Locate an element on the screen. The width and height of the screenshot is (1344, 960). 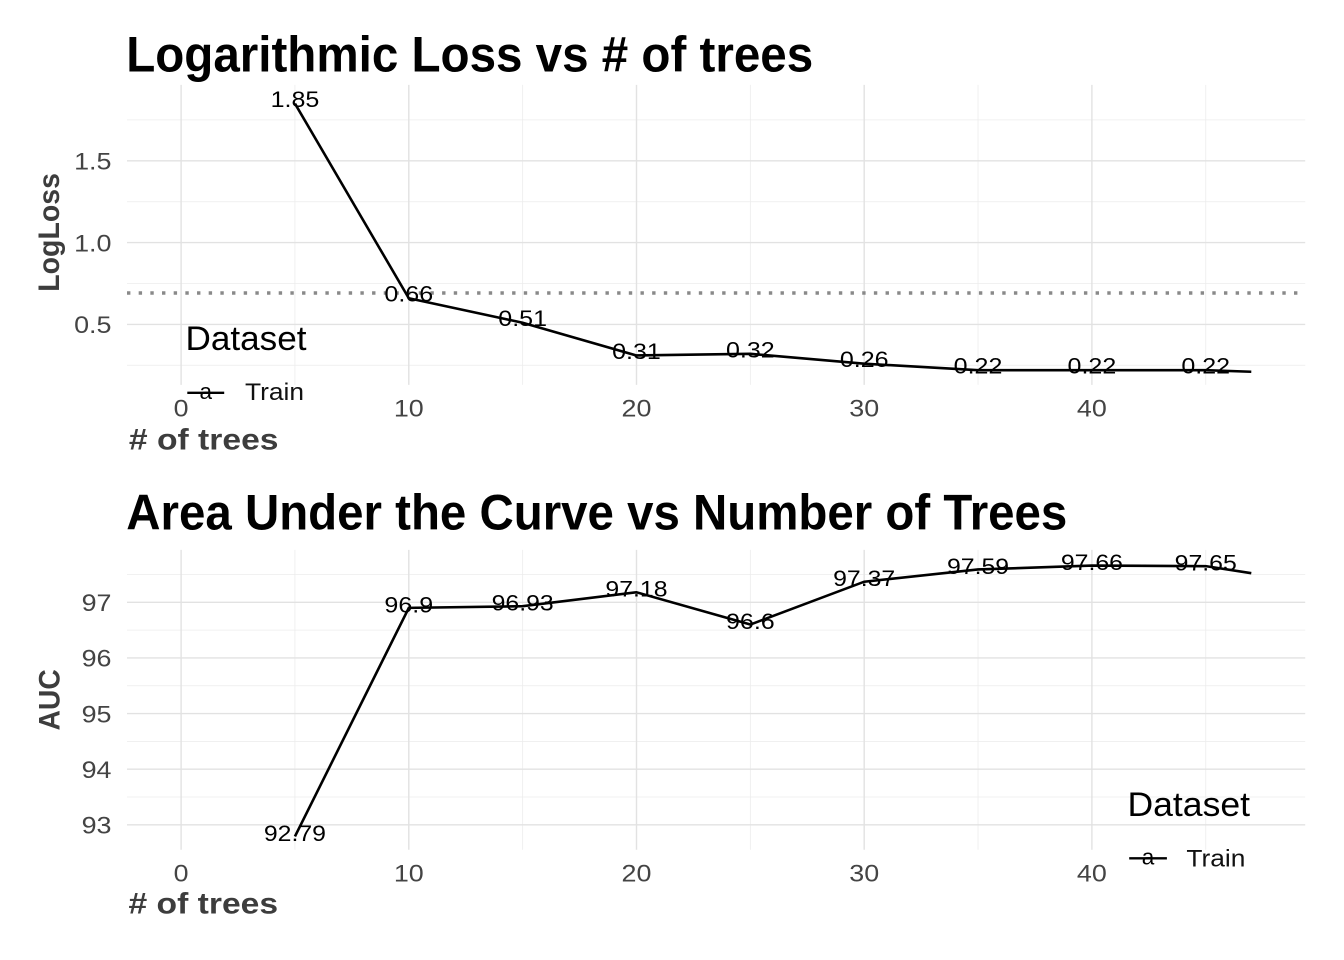
svg-text: Logarithmic Loss vs # of trees is located at coordinates (469, 55).